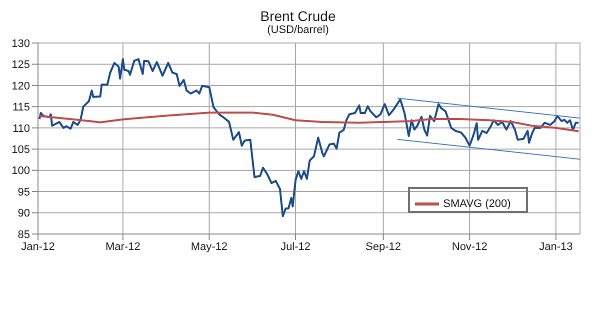 The width and height of the screenshot is (596, 326). What do you see at coordinates (21, 128) in the screenshot?
I see `y-tick-label: 110` at bounding box center [21, 128].